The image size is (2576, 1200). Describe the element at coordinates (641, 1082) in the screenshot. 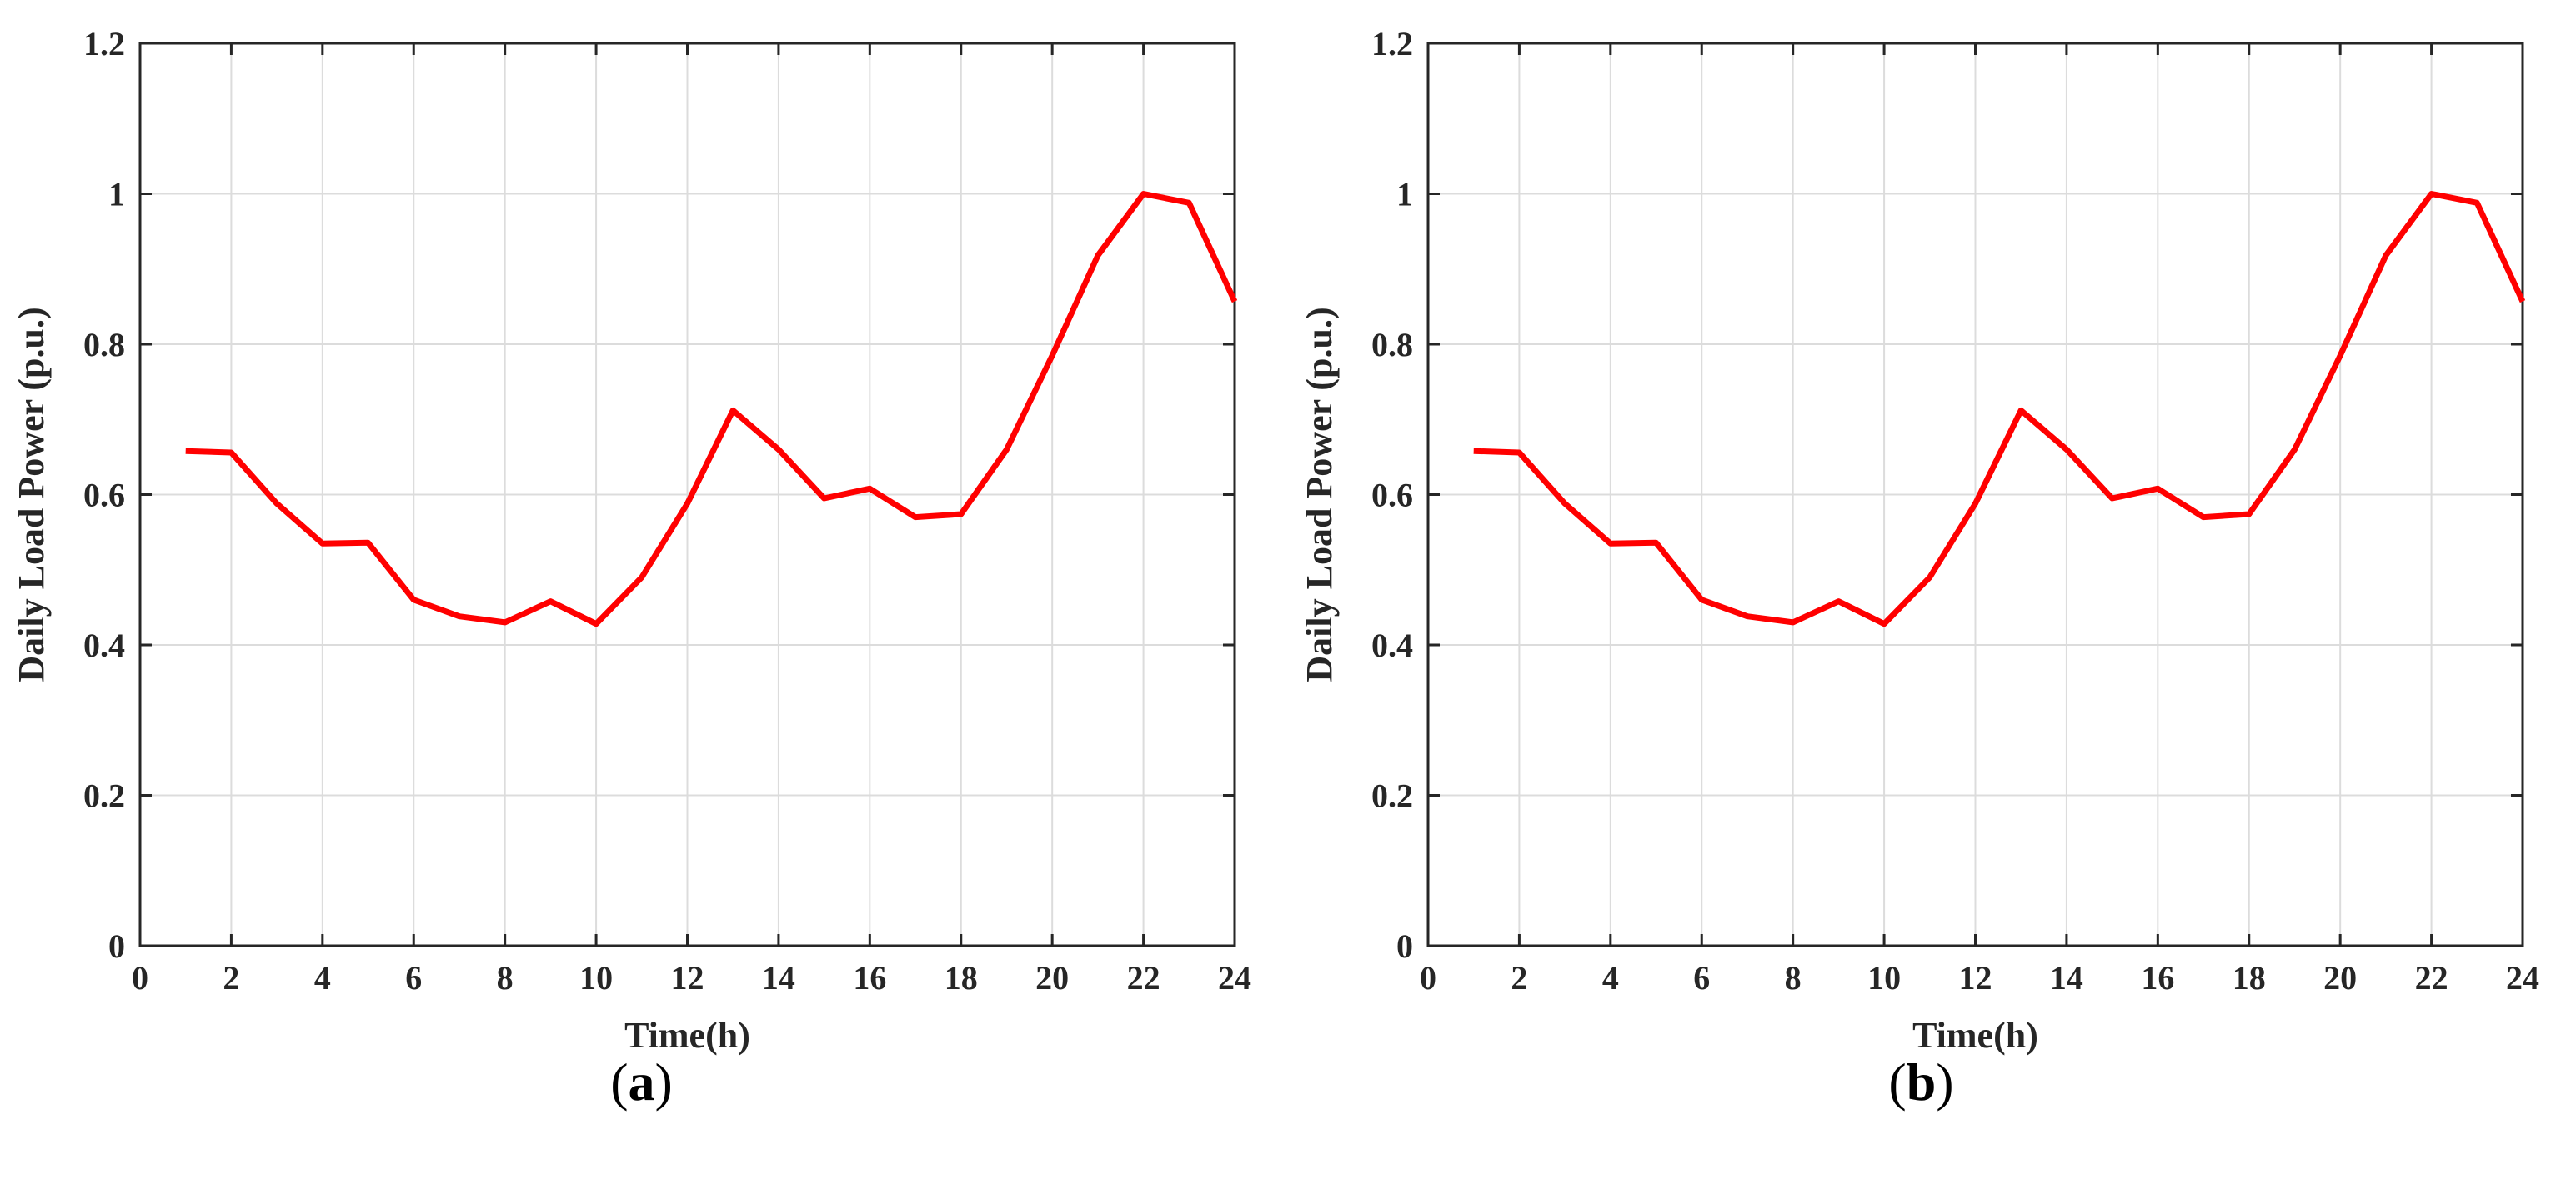

I see `panel-caption-a: (a)` at that location.